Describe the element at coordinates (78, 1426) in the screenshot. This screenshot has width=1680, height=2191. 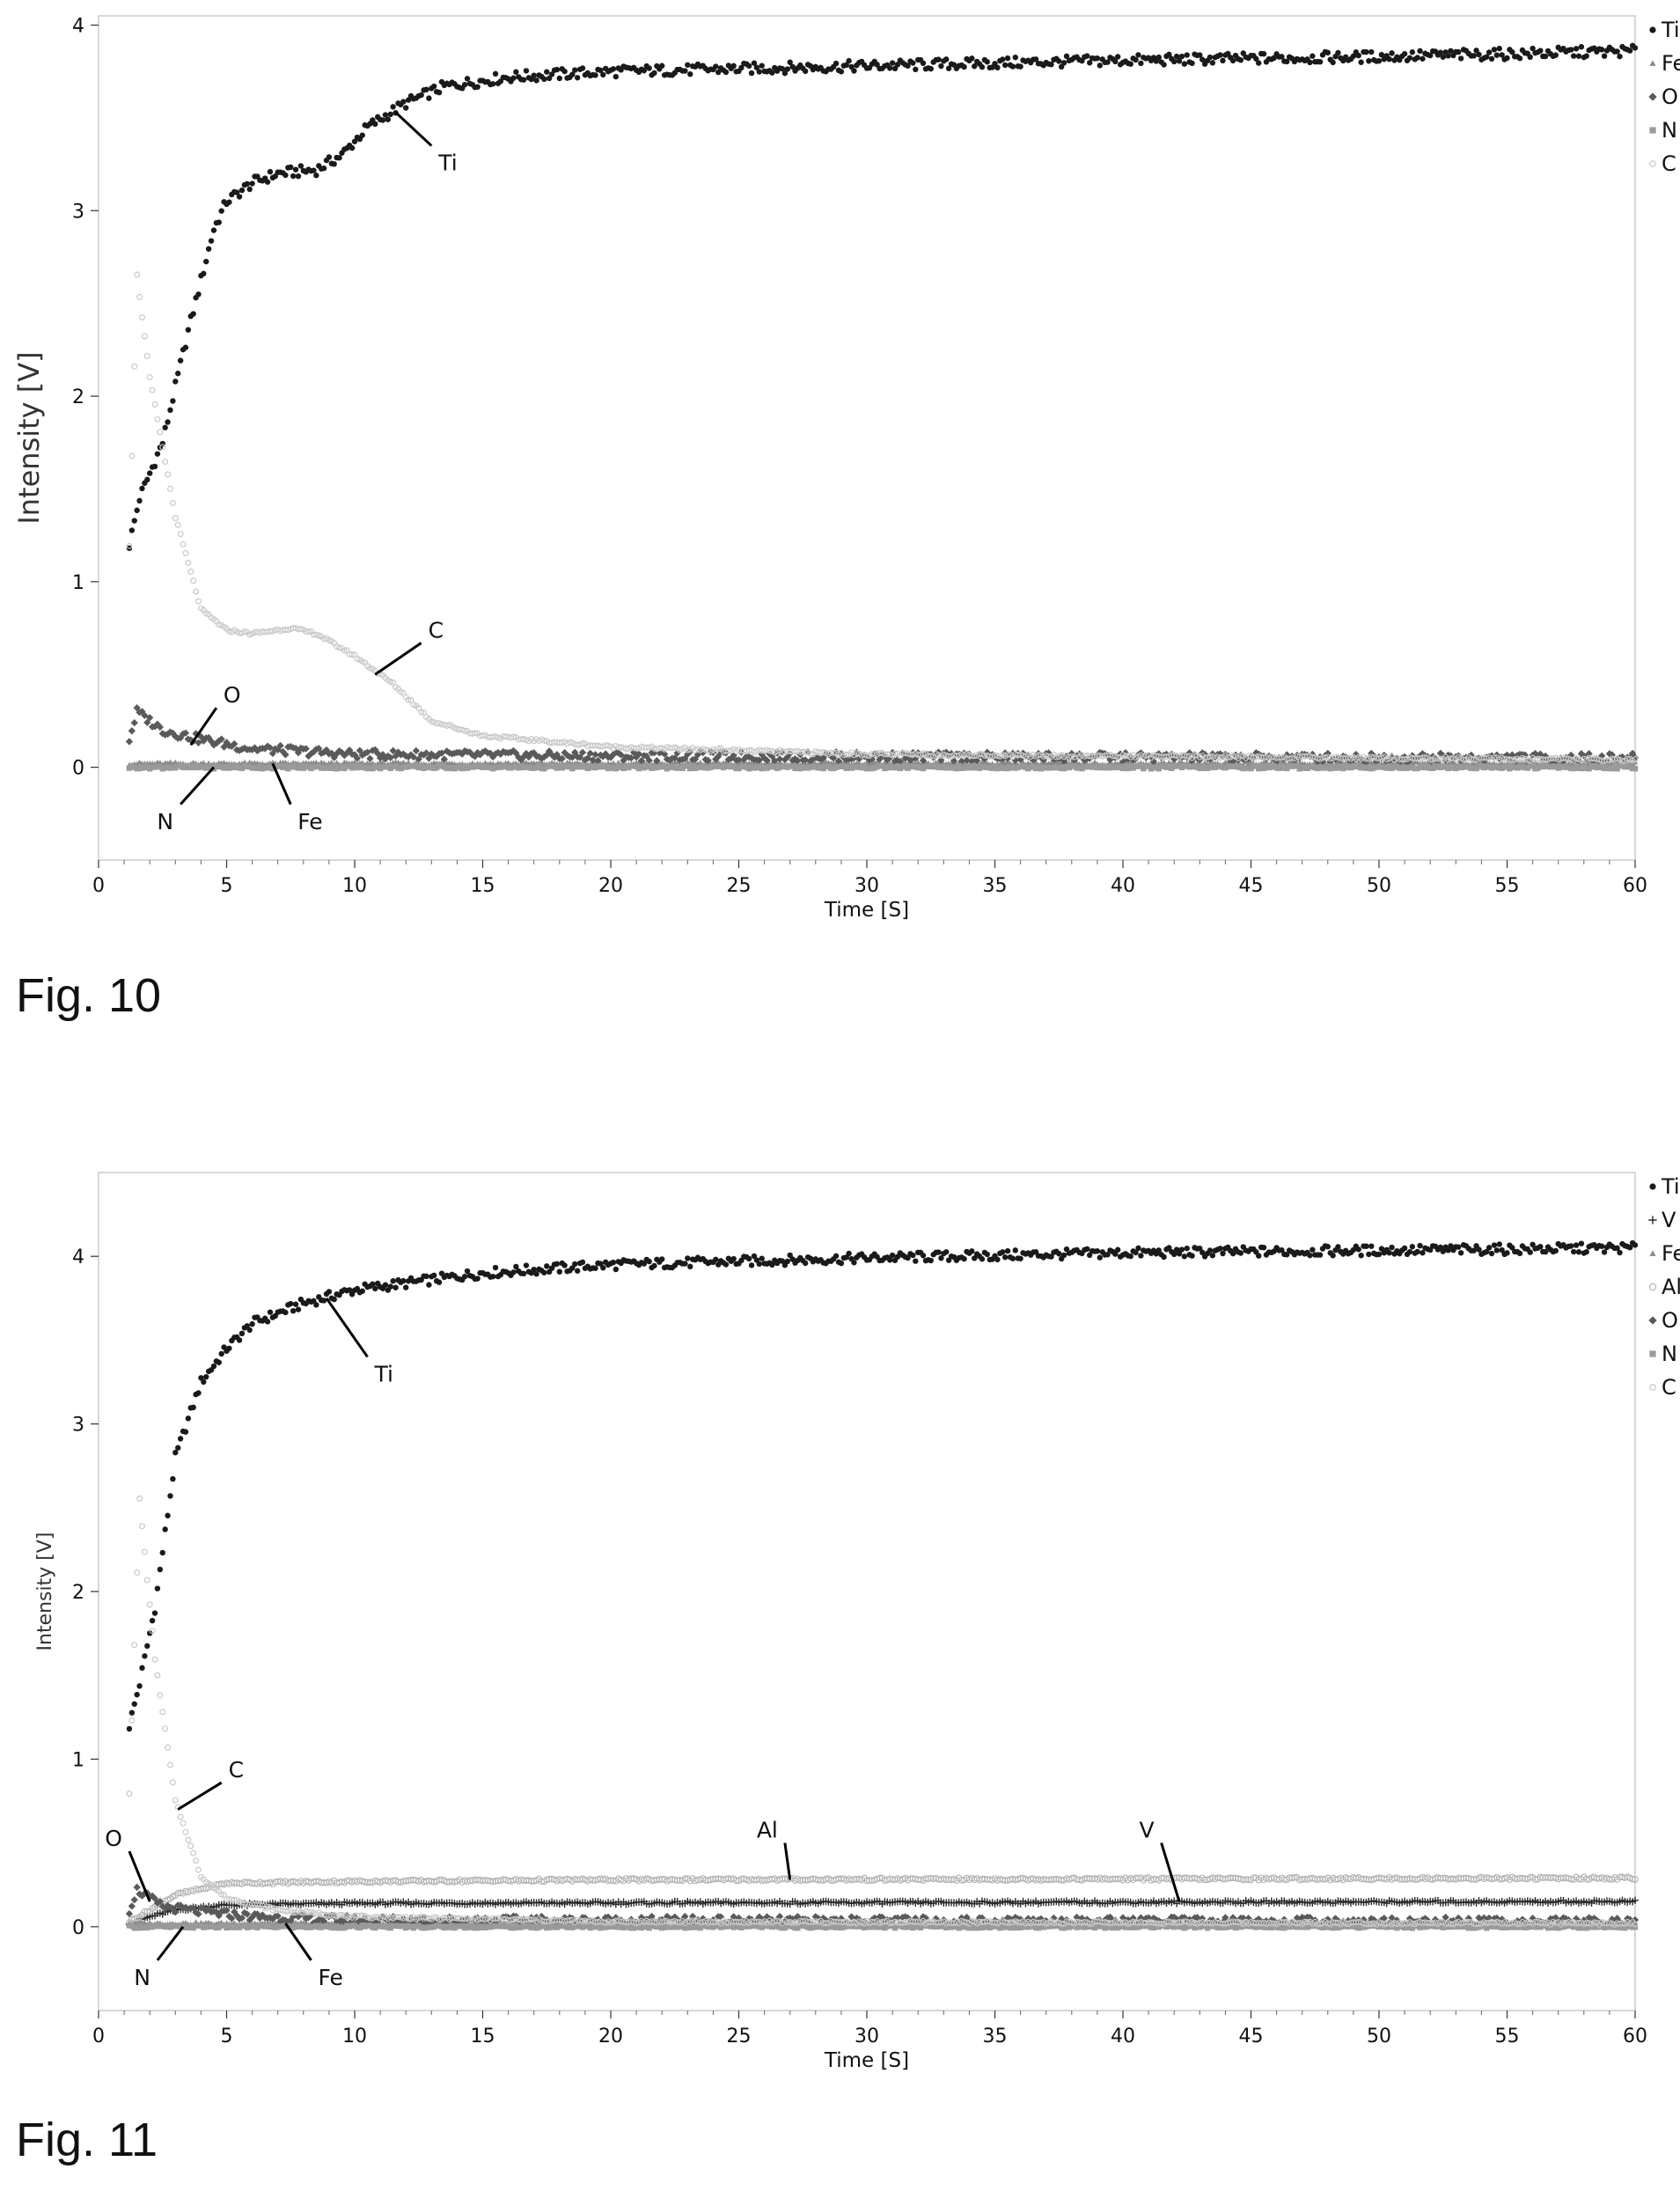
I see `y-tick-label: 3` at that location.